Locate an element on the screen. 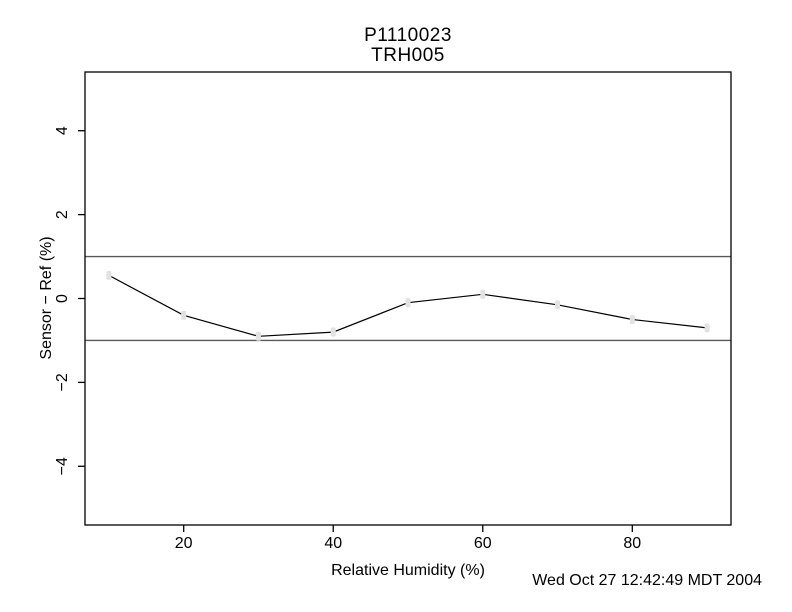 The width and height of the screenshot is (792, 612). x-axis-label: Relative Humidity (%) is located at coordinates (408, 570).